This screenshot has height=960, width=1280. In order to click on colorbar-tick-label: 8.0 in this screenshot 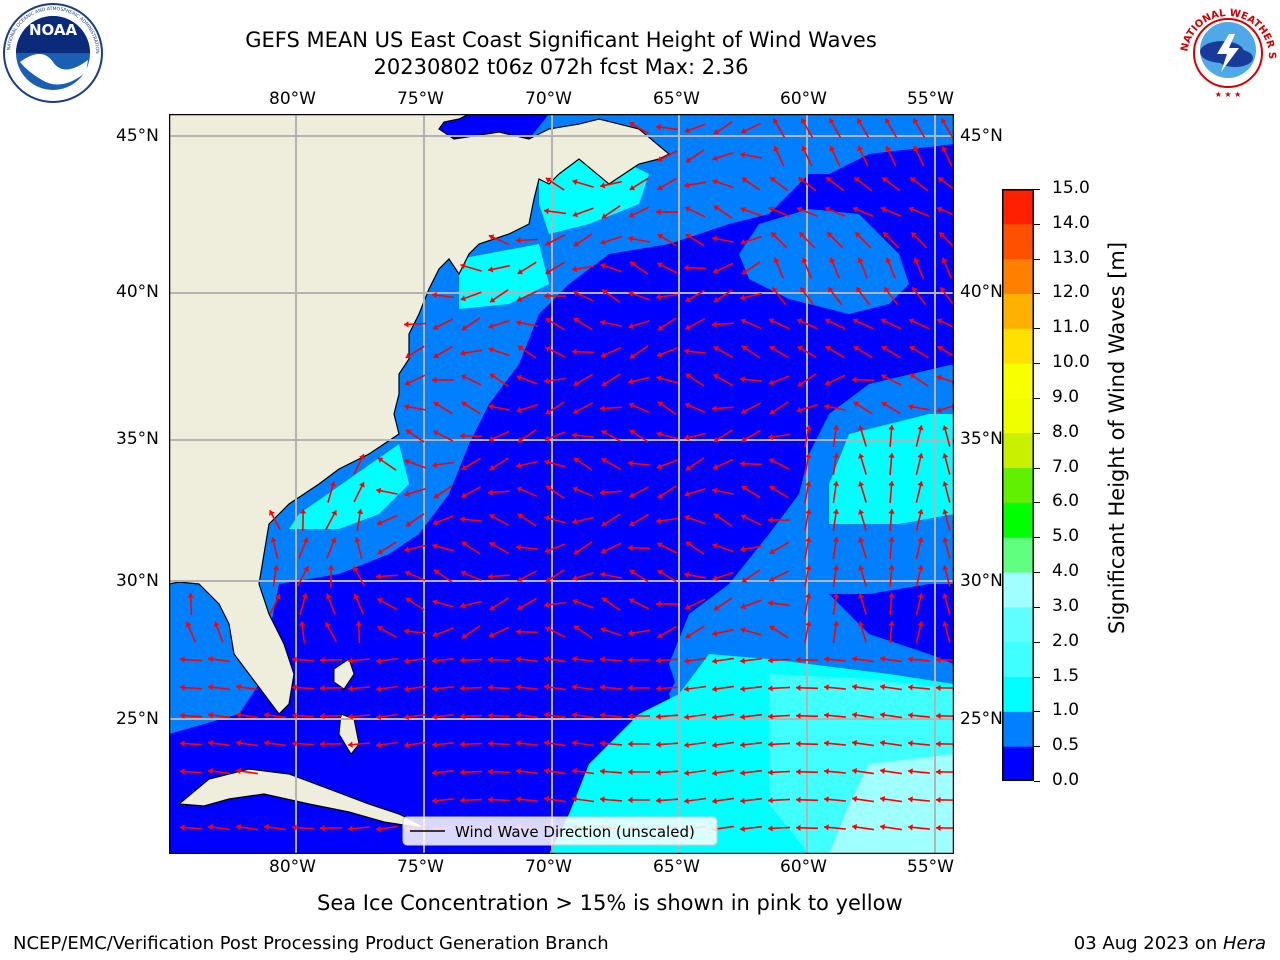, I will do `click(1066, 431)`.